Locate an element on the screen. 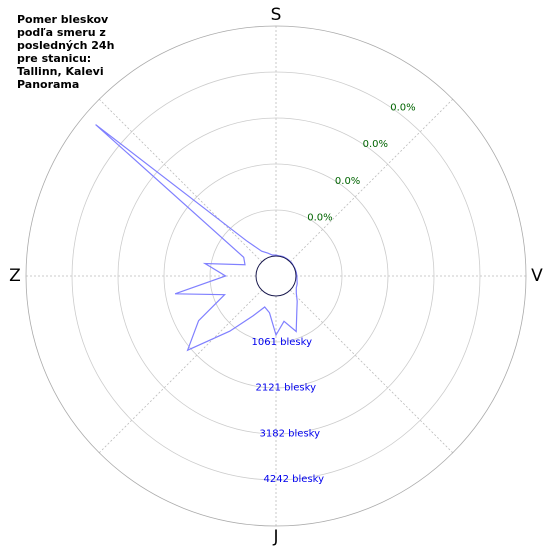  direction-label: J is located at coordinates (275, 537).